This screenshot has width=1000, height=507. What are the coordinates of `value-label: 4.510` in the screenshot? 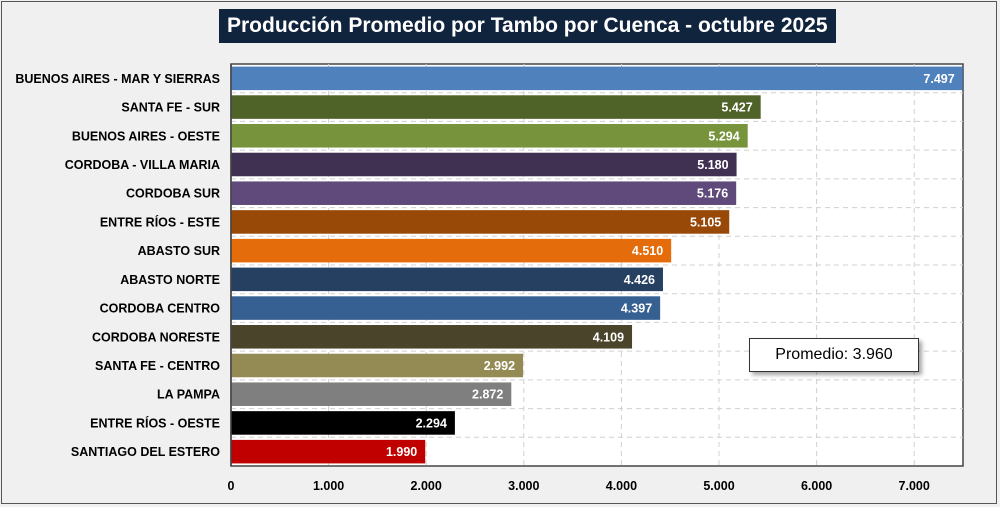 It's located at (647, 251).